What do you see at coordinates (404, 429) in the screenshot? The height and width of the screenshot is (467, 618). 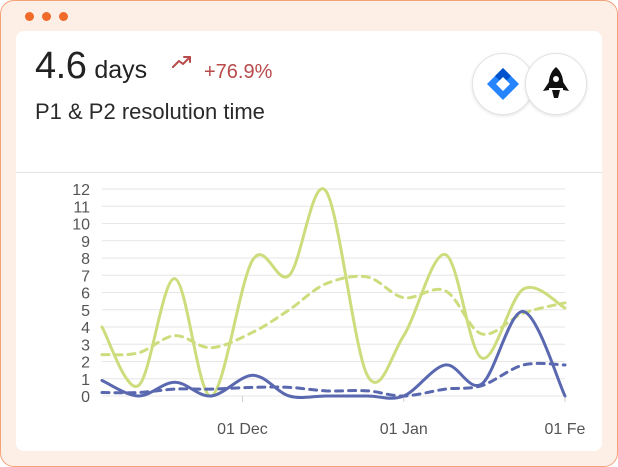 I see `x-tick-label: 01 Jan` at bounding box center [404, 429].